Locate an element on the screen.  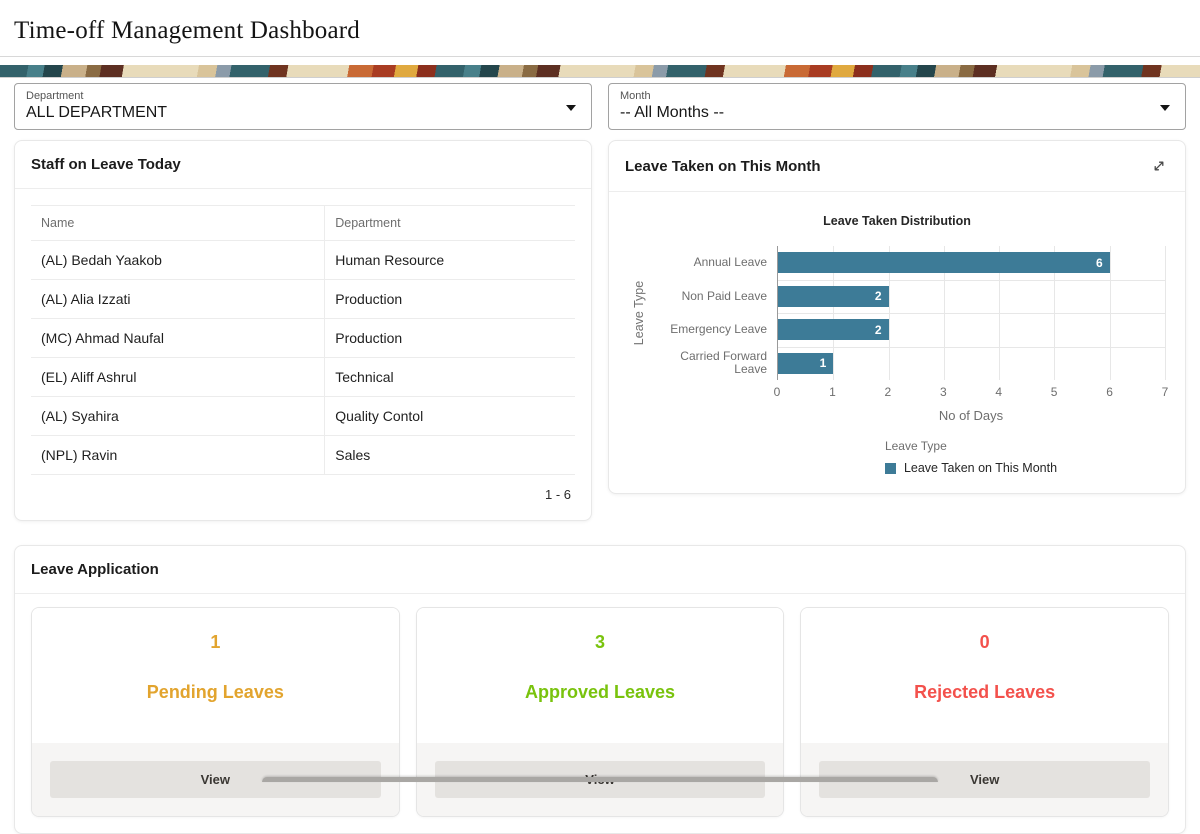
column-header-department: Department is located at coordinates (449, 223).